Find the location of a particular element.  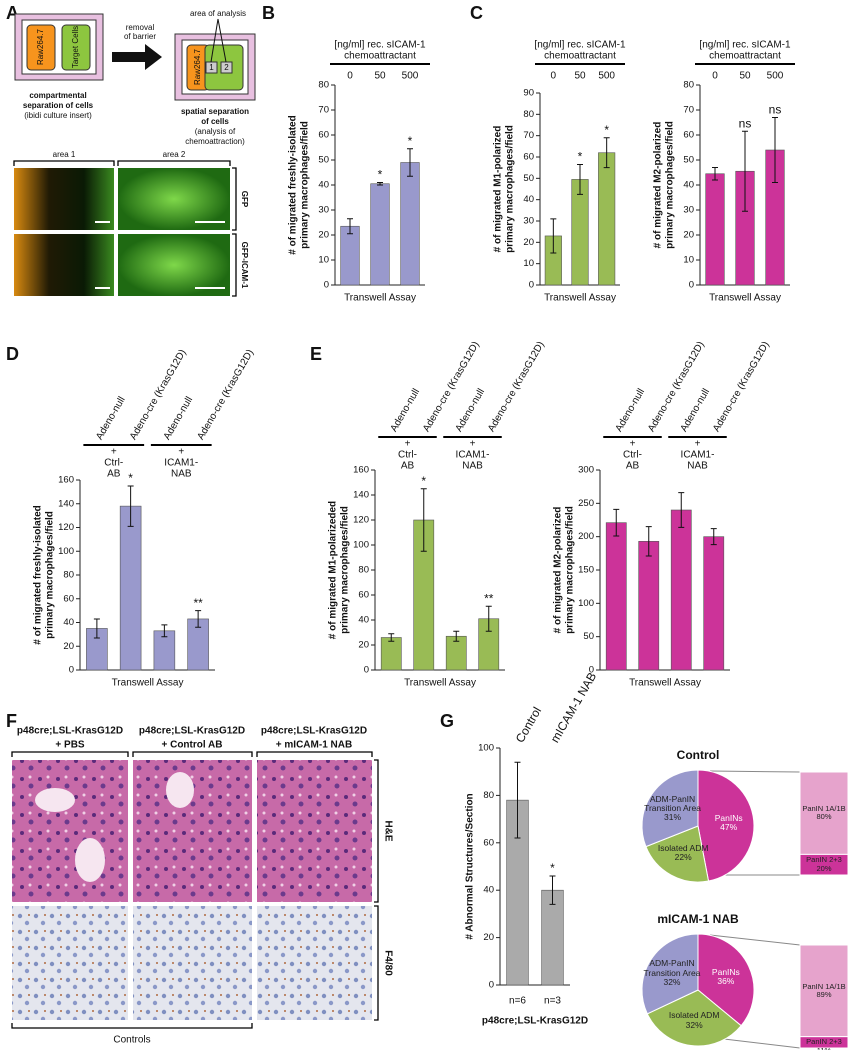

label: PanIN 1A/1B is located at coordinates (824, 986).